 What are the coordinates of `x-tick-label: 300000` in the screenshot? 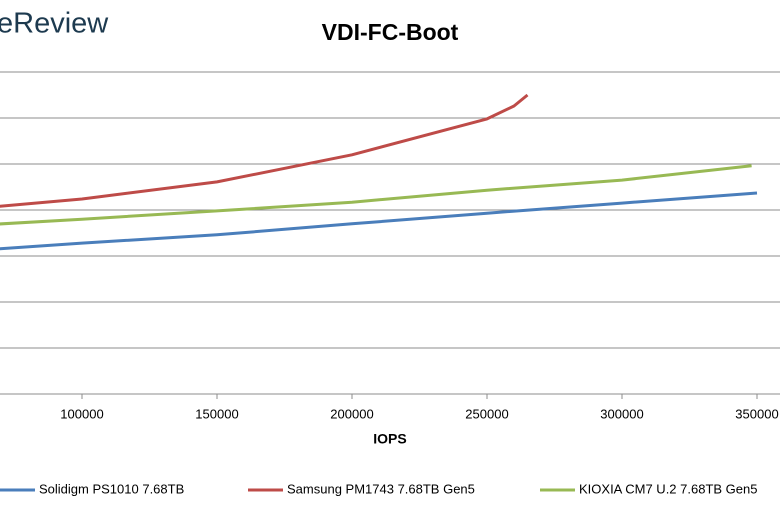 It's located at (621, 413).